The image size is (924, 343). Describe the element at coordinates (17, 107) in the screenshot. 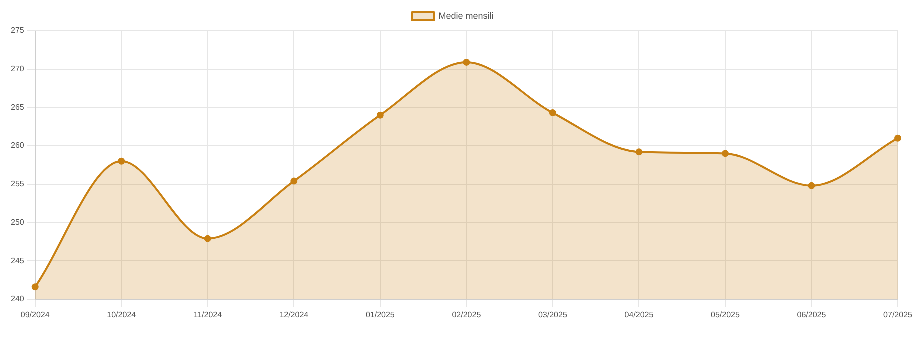

I see `y-tick-label: 265` at that location.